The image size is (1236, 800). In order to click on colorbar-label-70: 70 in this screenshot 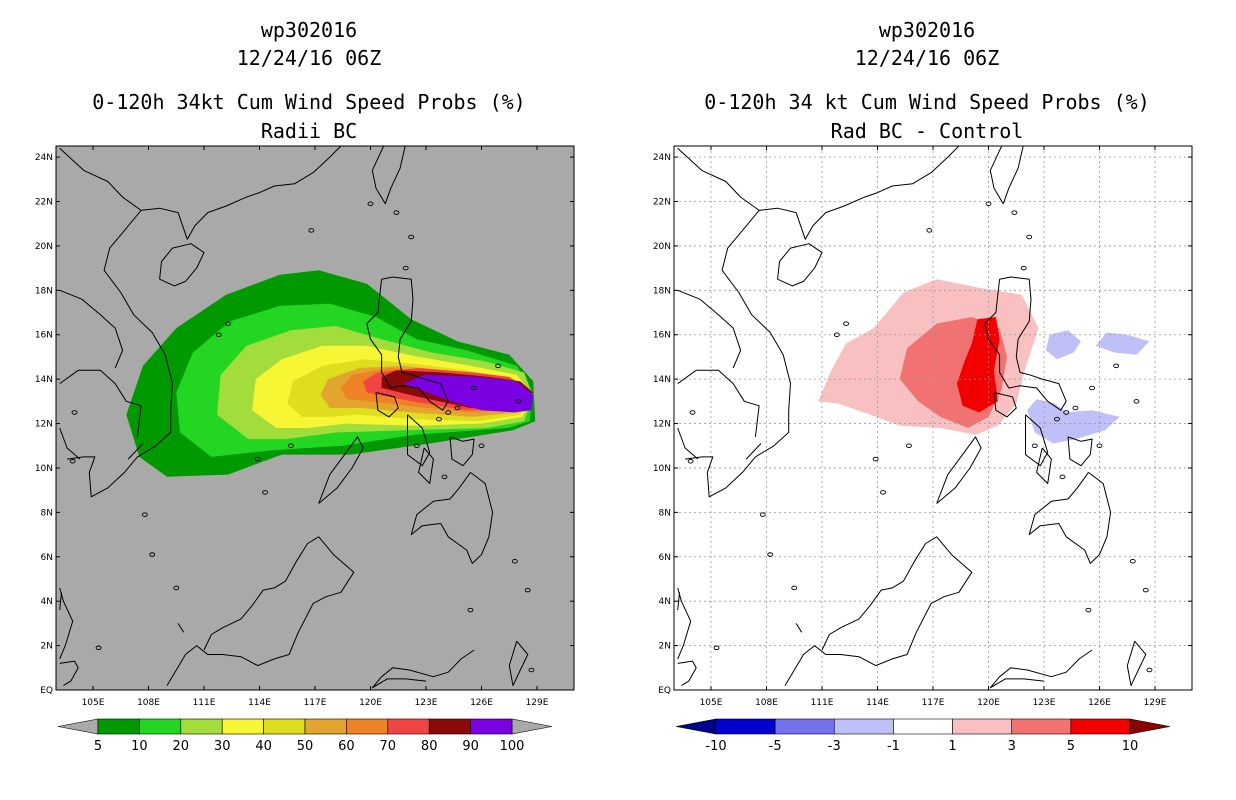, I will do `click(388, 746)`.